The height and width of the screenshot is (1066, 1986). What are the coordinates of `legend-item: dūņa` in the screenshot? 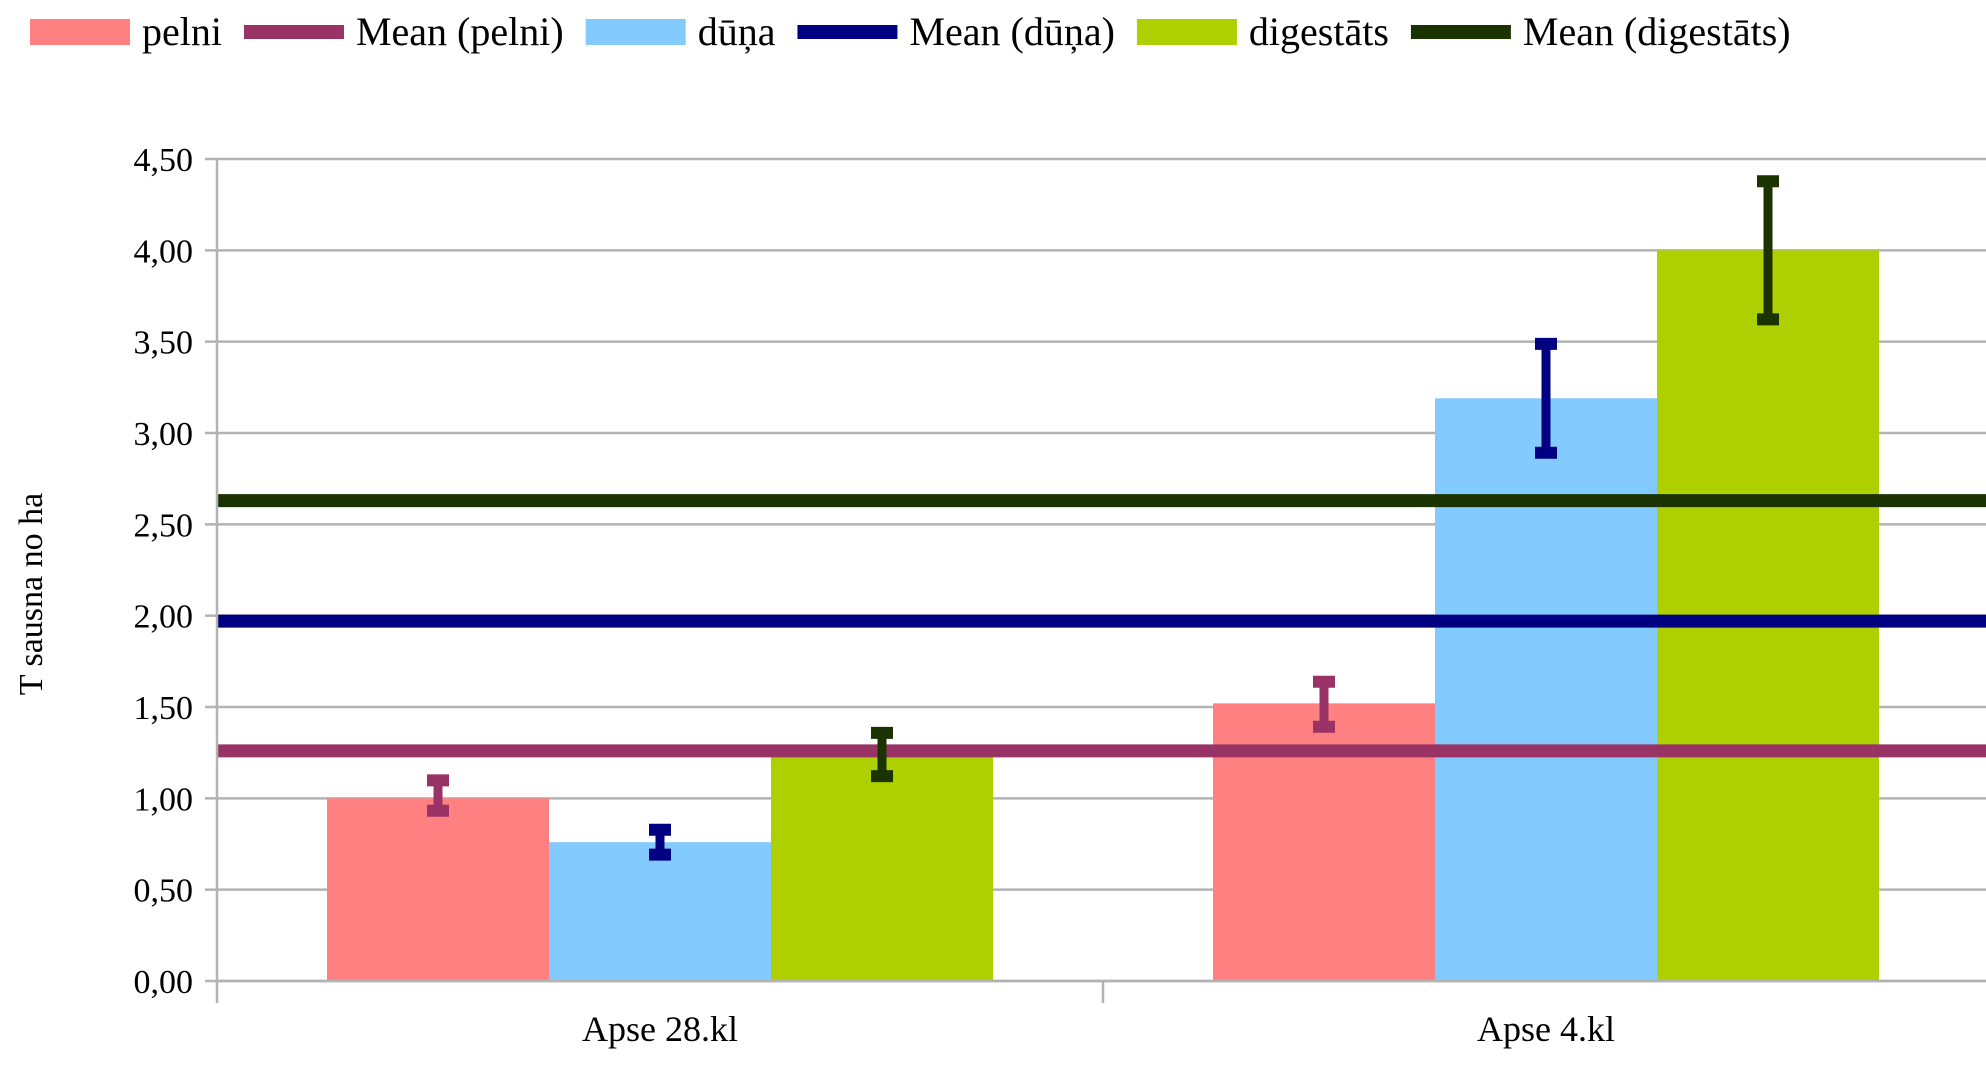 It's located at (681, 31).